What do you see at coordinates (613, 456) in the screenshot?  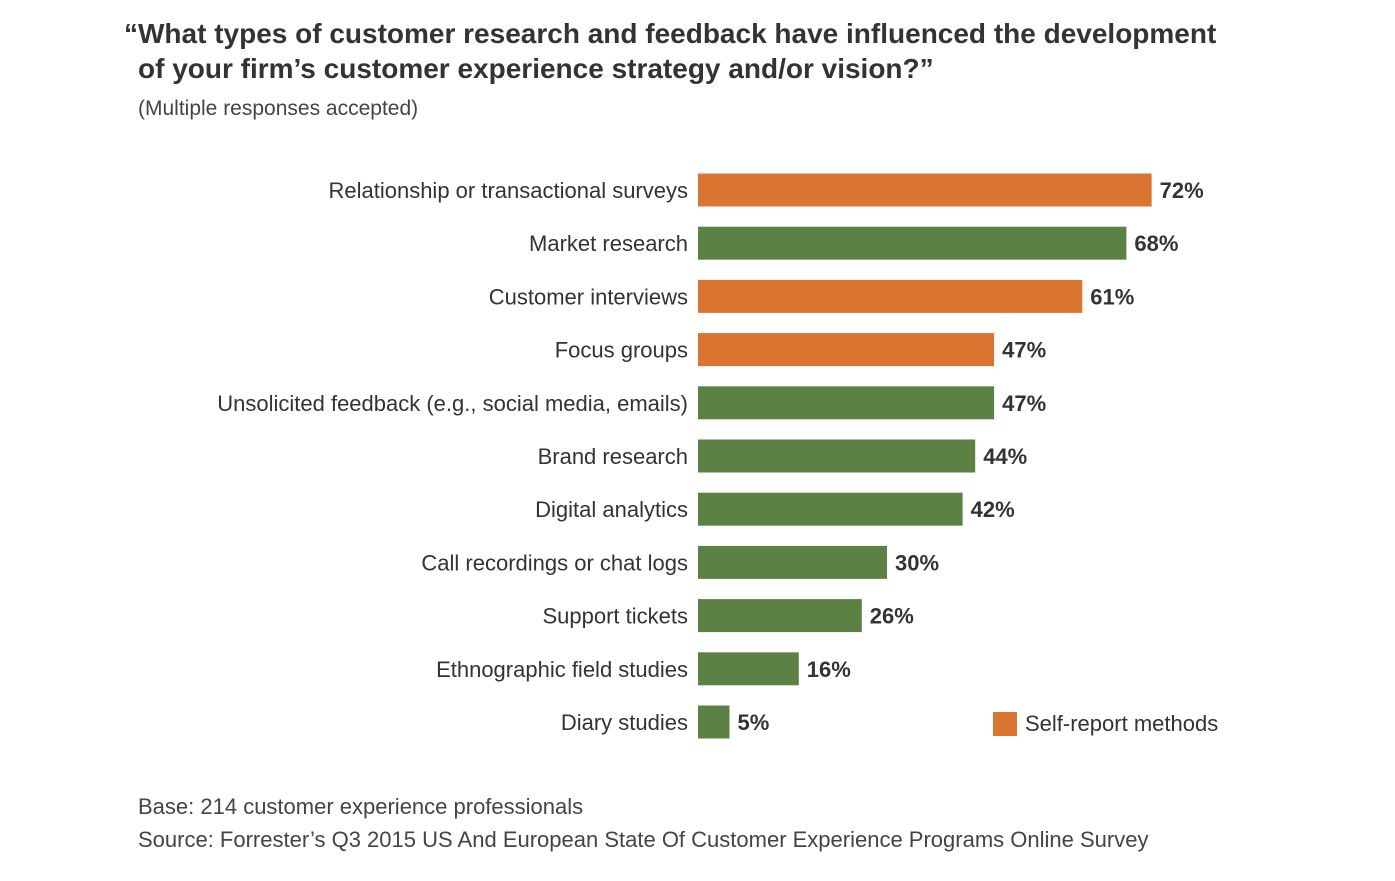 I see `category-label: Brand research` at bounding box center [613, 456].